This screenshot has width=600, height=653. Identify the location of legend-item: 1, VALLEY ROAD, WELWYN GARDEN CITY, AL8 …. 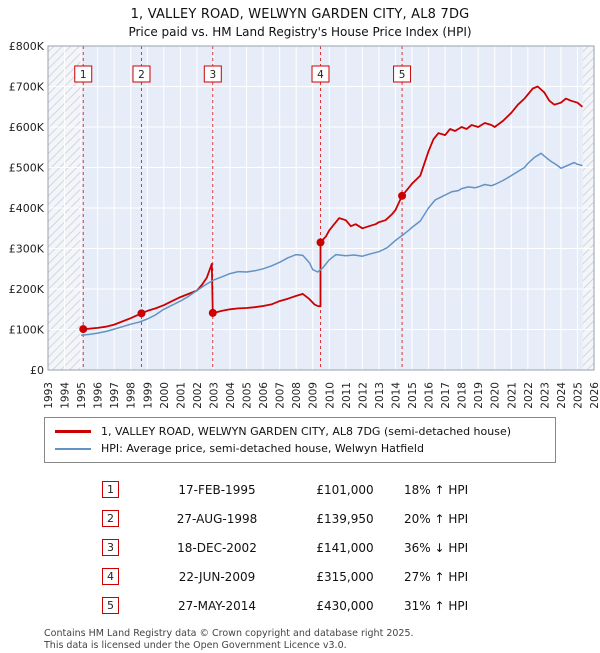
(300, 431).